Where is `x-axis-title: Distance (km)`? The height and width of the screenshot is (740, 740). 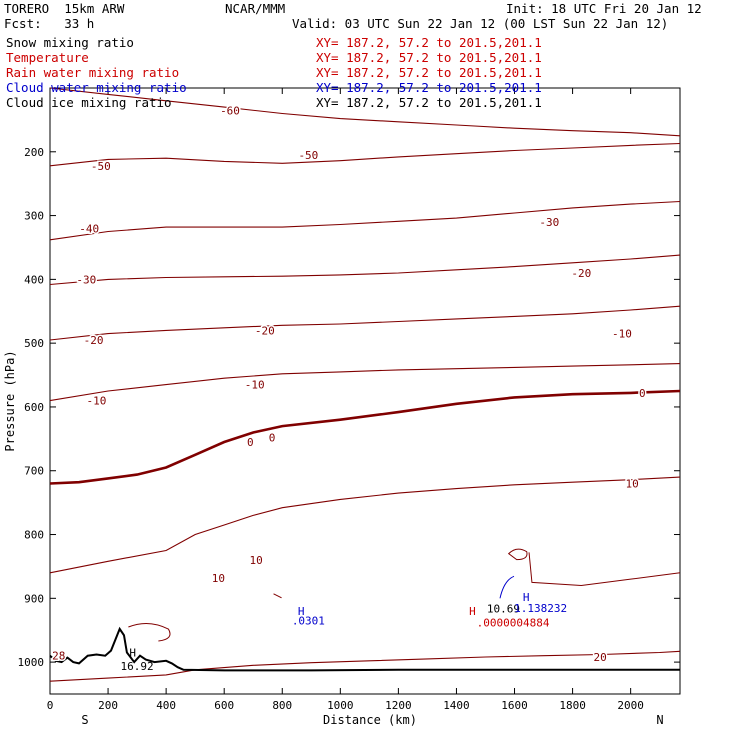 x-axis-title: Distance (km) is located at coordinates (370, 720).